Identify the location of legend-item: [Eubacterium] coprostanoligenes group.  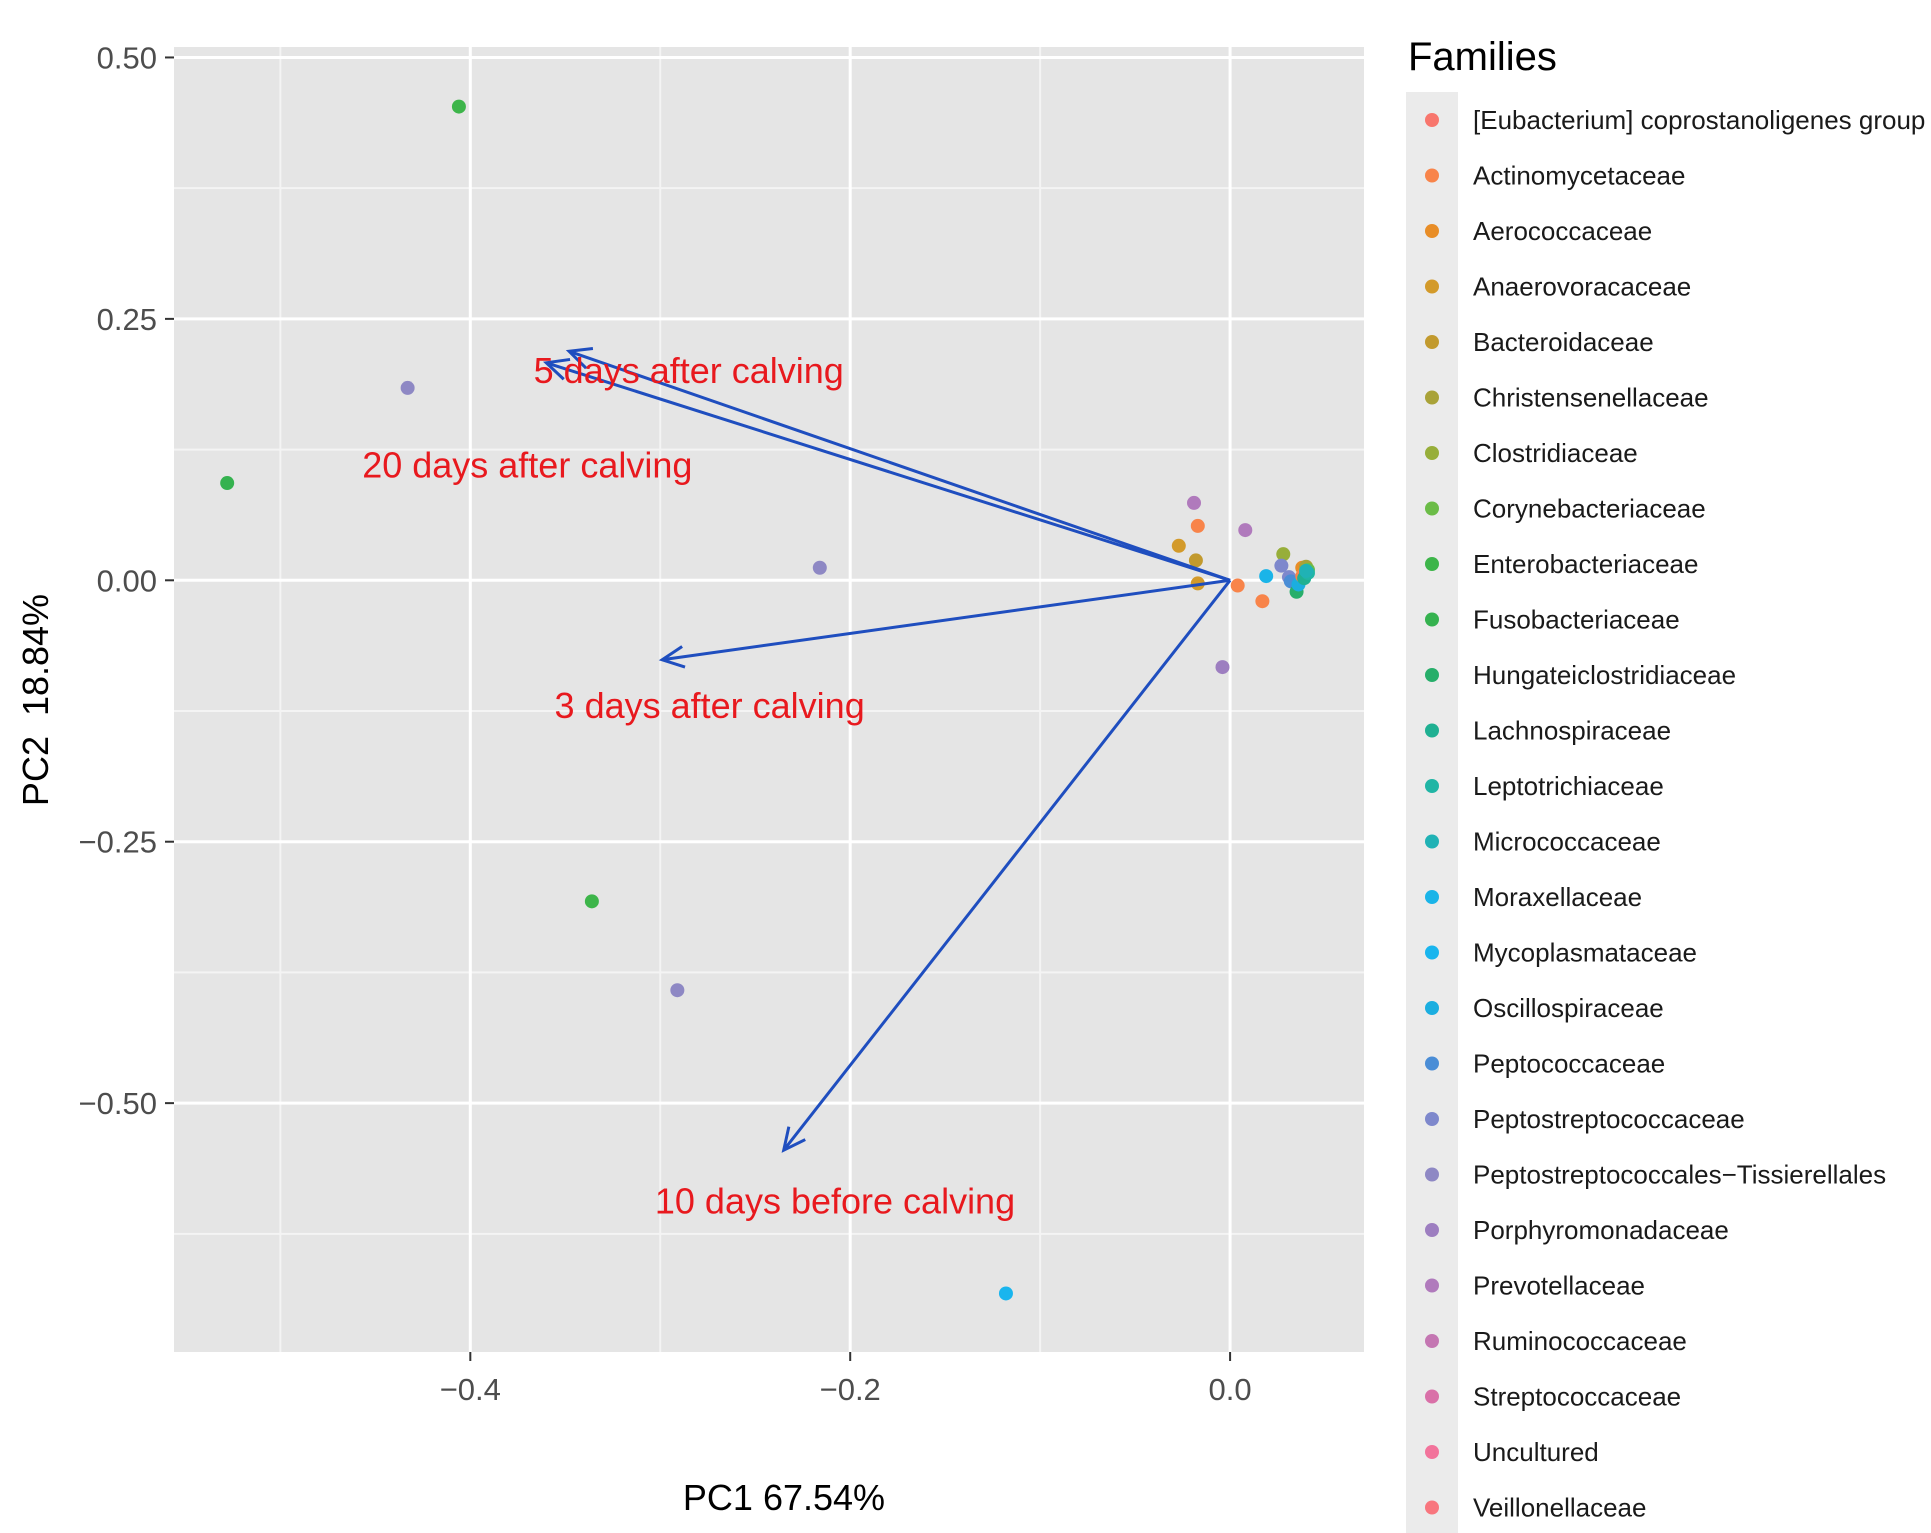
(1675, 120).